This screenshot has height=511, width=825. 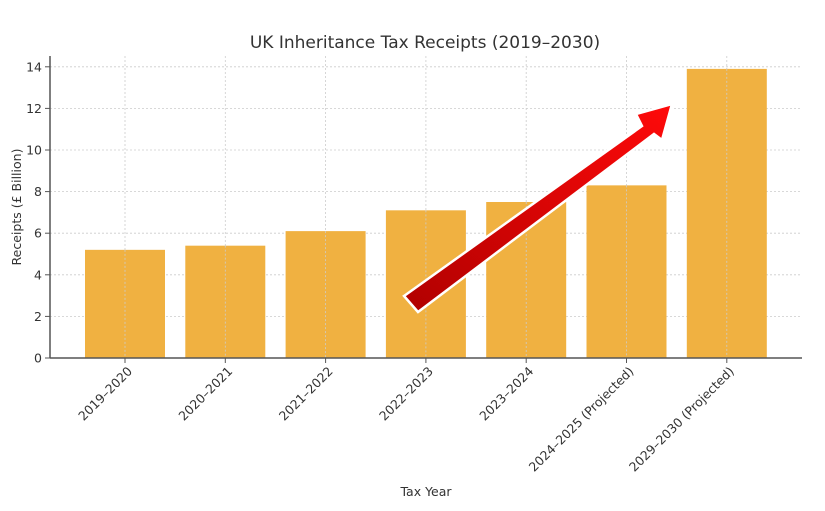 What do you see at coordinates (38, 212) in the screenshot?
I see `y-axis-ticks: 0 2 4 6 8 10 12 14` at bounding box center [38, 212].